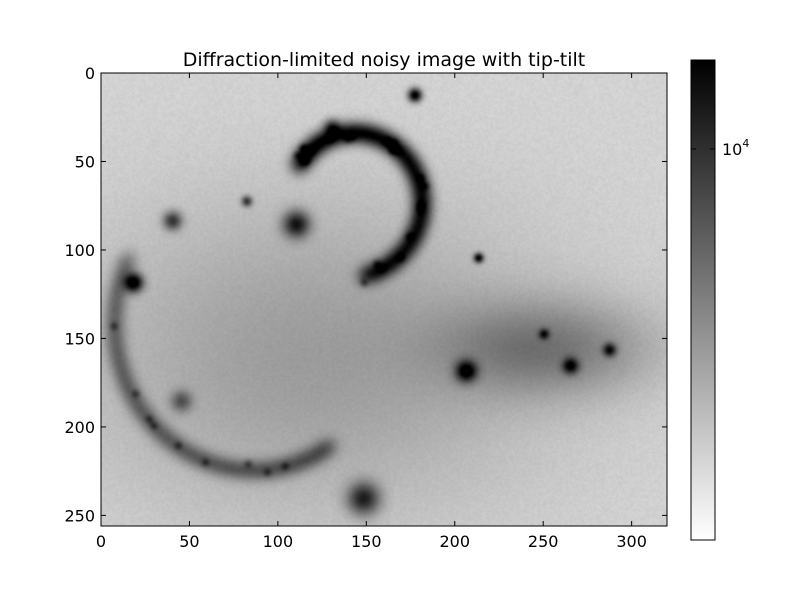 This screenshot has height=600, width=800. I want to click on y-tick-label: 150, so click(79, 338).